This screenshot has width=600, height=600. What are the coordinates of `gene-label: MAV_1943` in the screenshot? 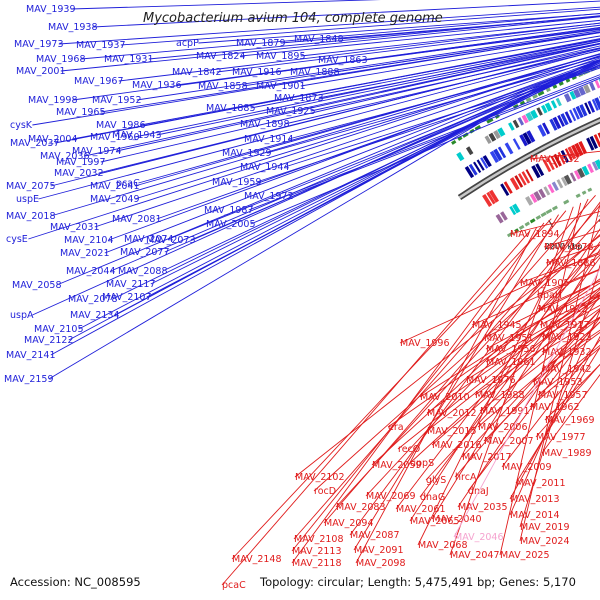 It's located at (137, 135).